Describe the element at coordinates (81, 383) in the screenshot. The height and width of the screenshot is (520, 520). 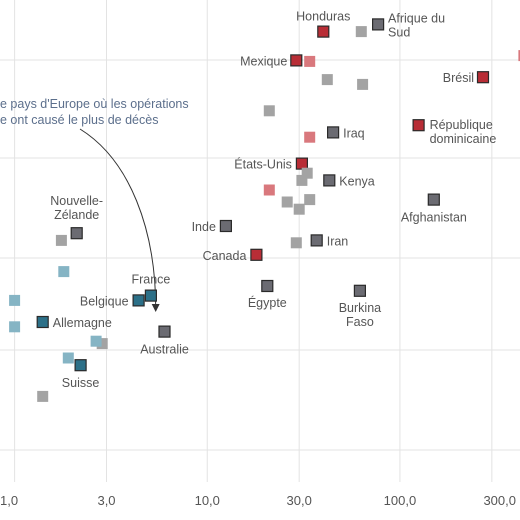
I see `point-label-40: Suisse` at that location.